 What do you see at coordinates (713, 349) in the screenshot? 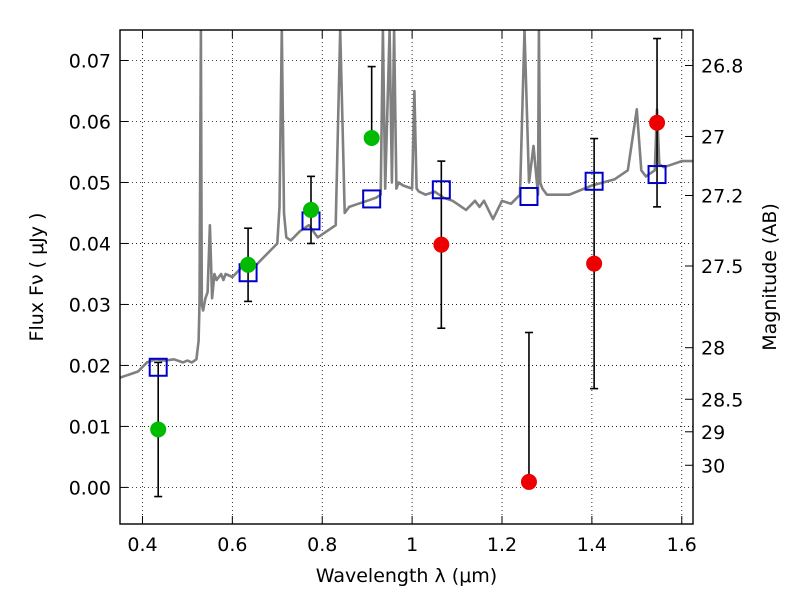
I see `y2-tick-label: 28` at bounding box center [713, 349].